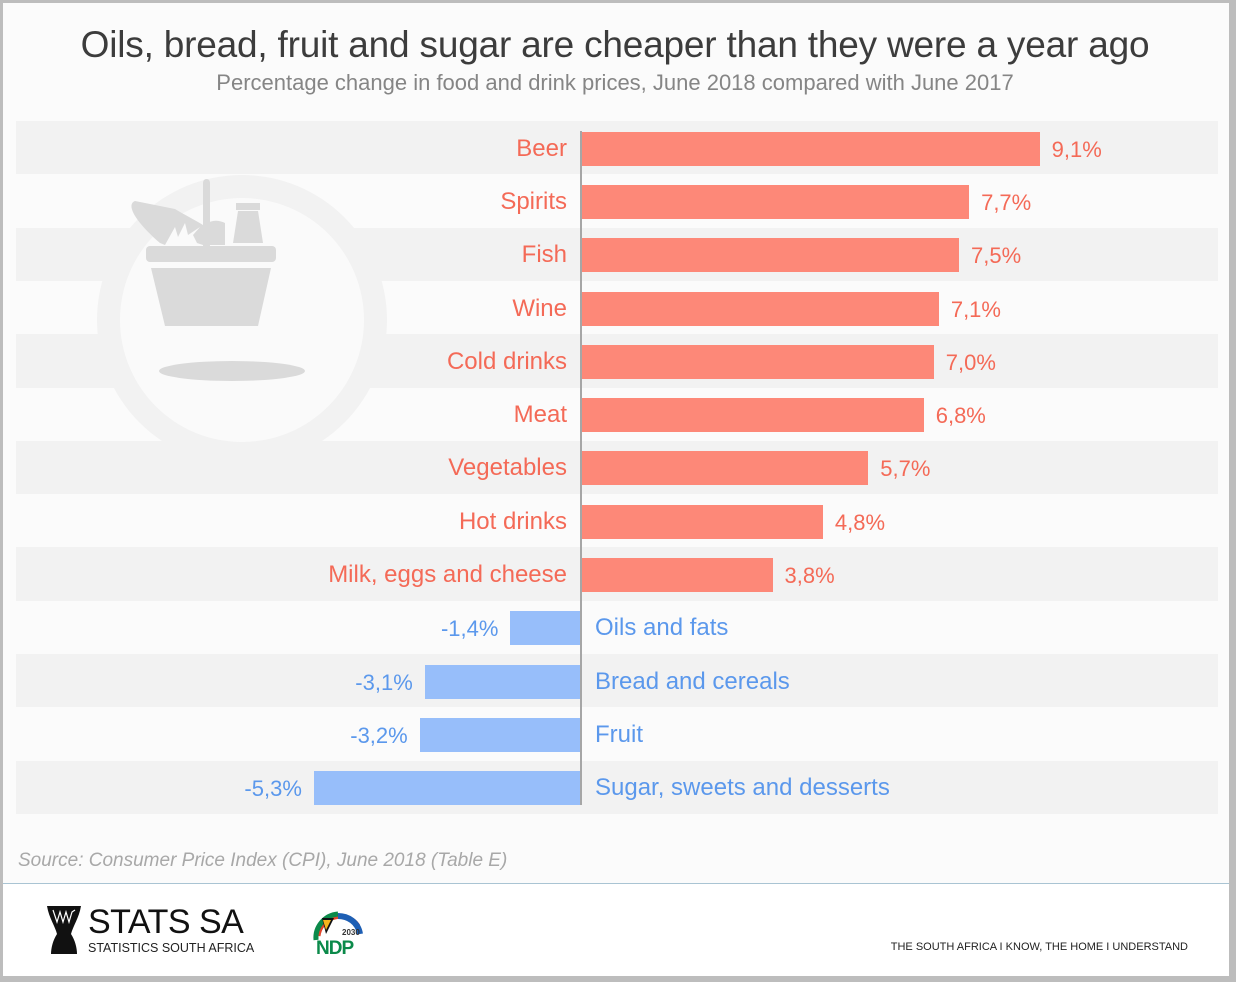 This screenshot has width=1236, height=982. What do you see at coordinates (507, 468) in the screenshot?
I see `category-label: Vegetables` at bounding box center [507, 468].